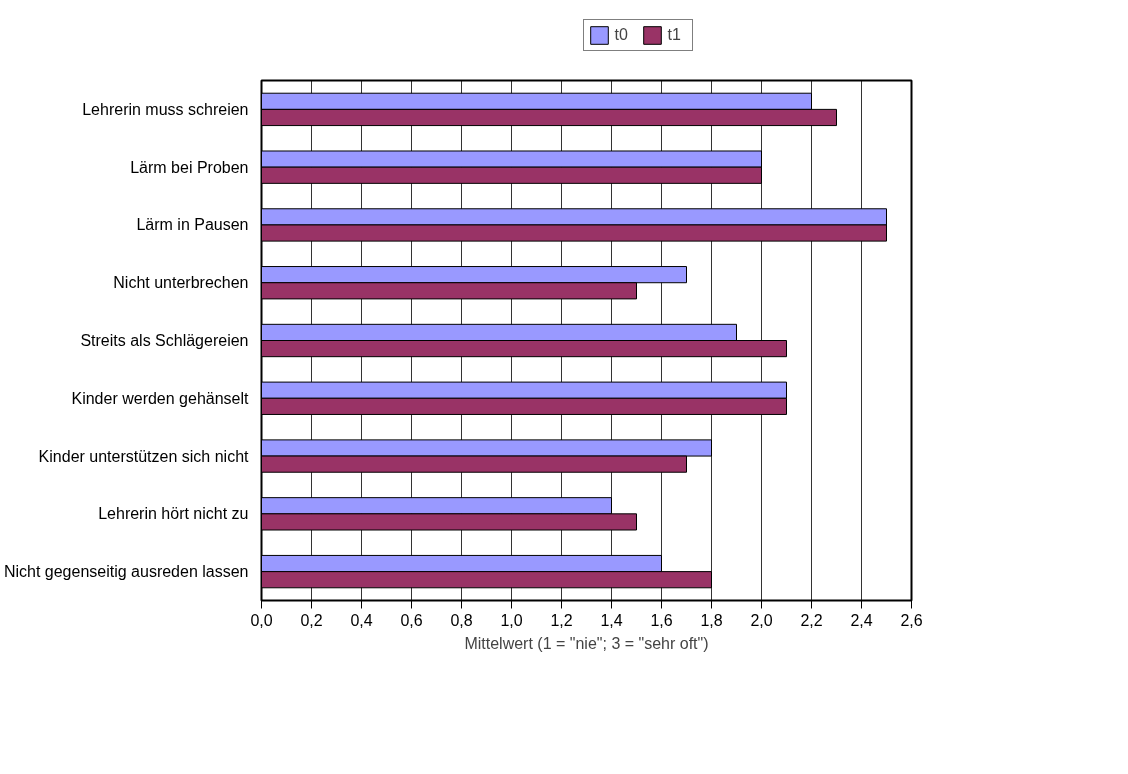 Image resolution: width=1128 pixels, height=774 pixels. I want to click on y-tick-label: Lärm in Pausen, so click(192, 225).